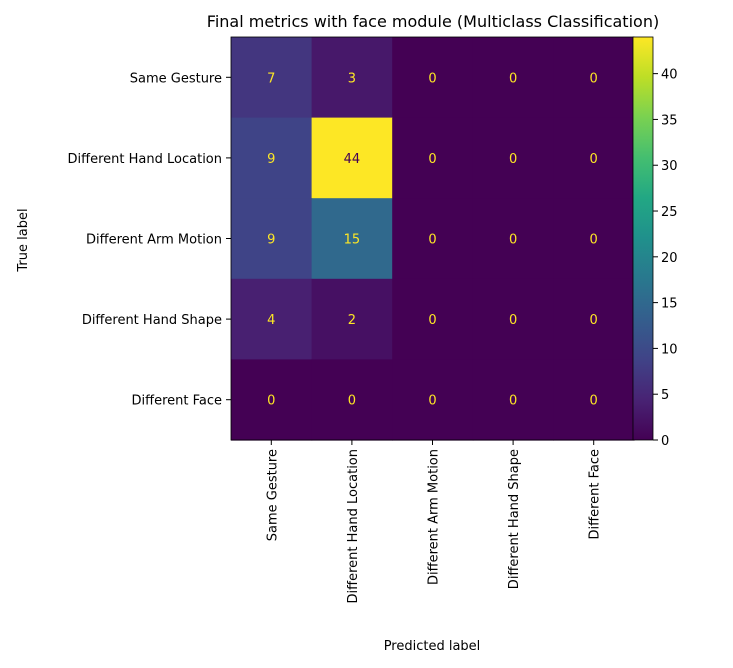 This screenshot has height=668, width=733. What do you see at coordinates (669, 258) in the screenshot?
I see `colorbar-tick-label: 20` at bounding box center [669, 258].